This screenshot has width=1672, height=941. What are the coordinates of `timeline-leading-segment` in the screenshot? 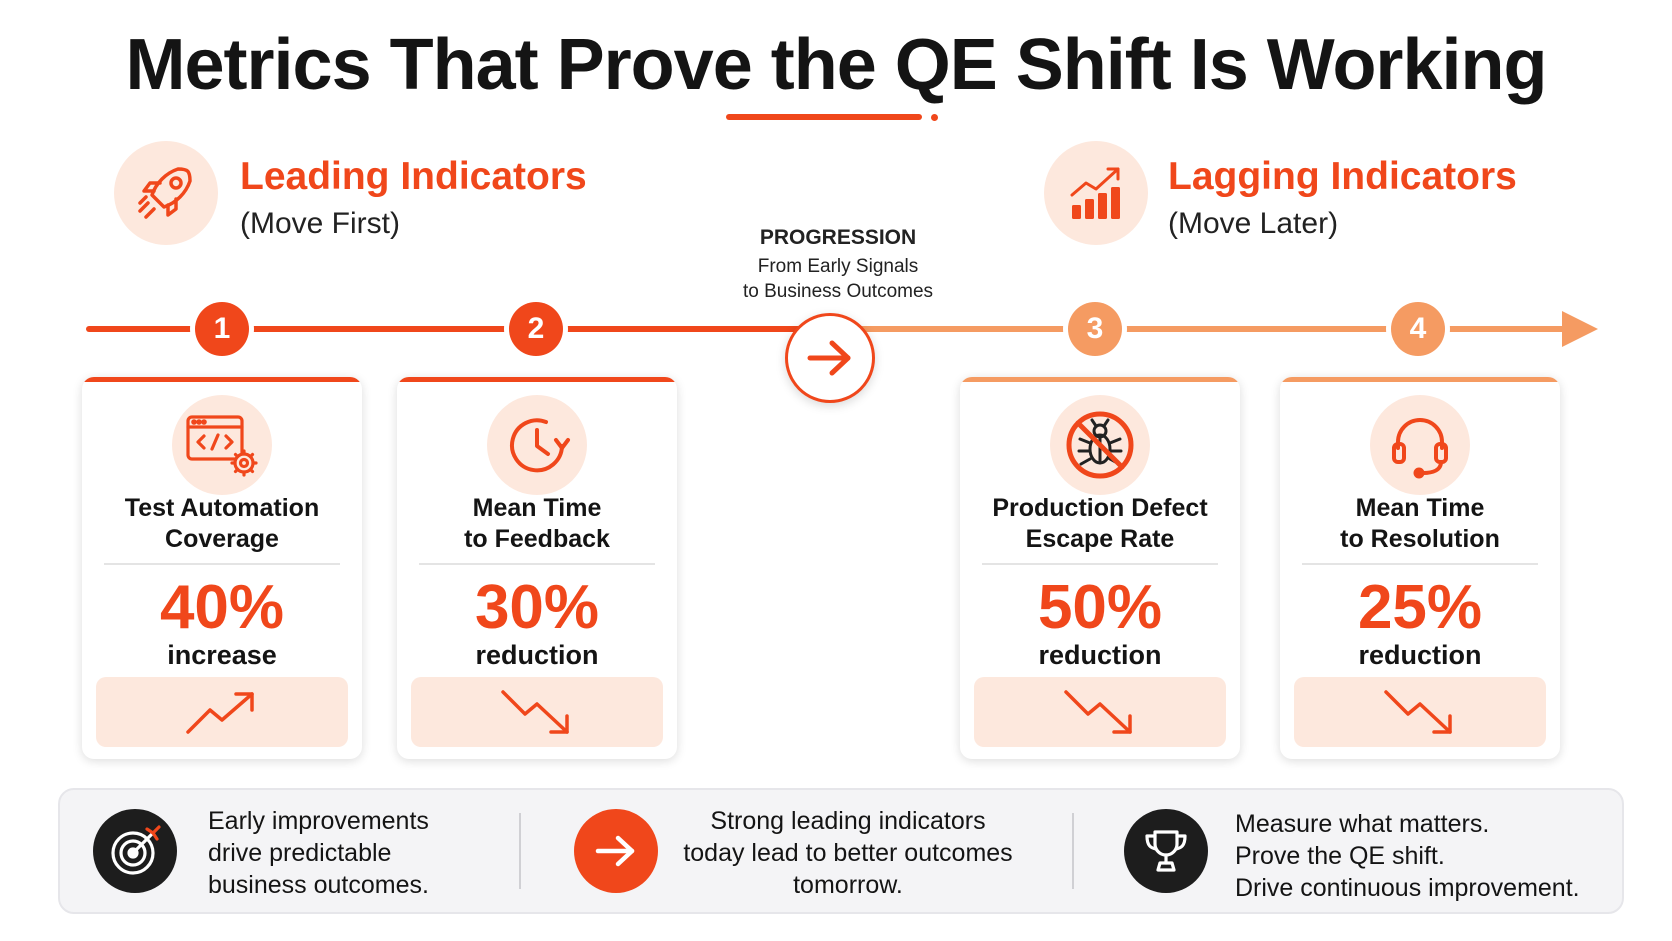 It's located at (458, 329).